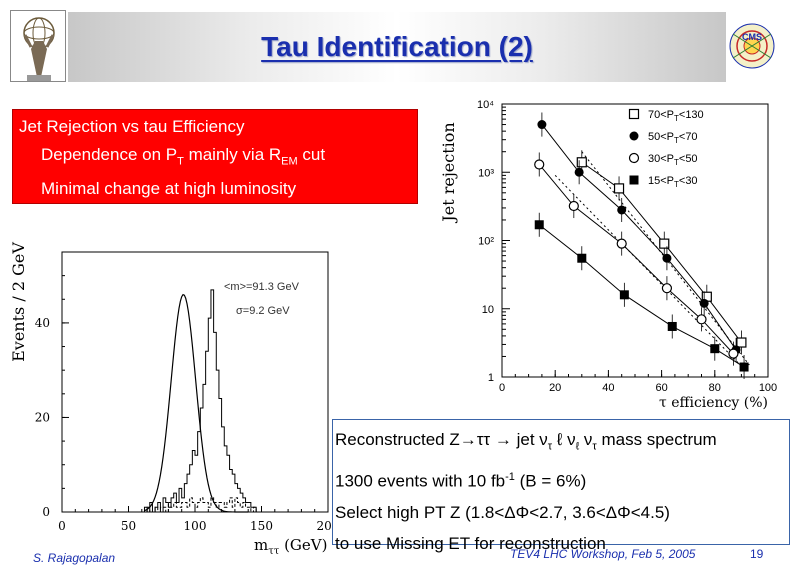  Describe the element at coordinates (183, 156) in the screenshot. I see `pt-dependence-line: Dependence on PT mainly via REM cut` at that location.